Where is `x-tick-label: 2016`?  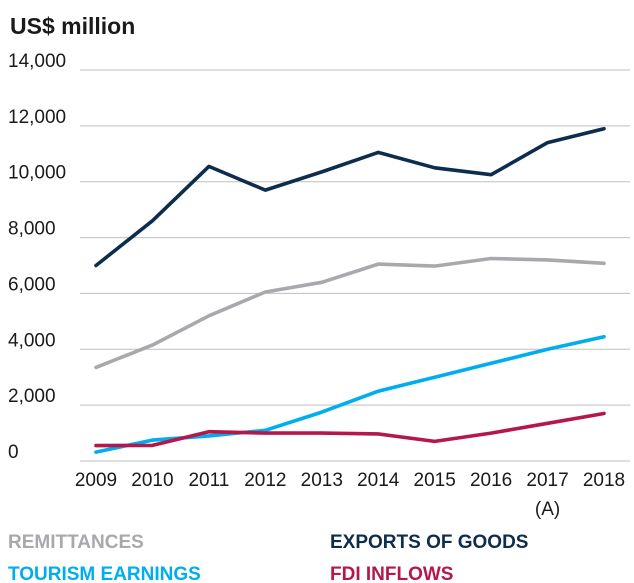
x-tick-label: 2016 is located at coordinates (491, 480).